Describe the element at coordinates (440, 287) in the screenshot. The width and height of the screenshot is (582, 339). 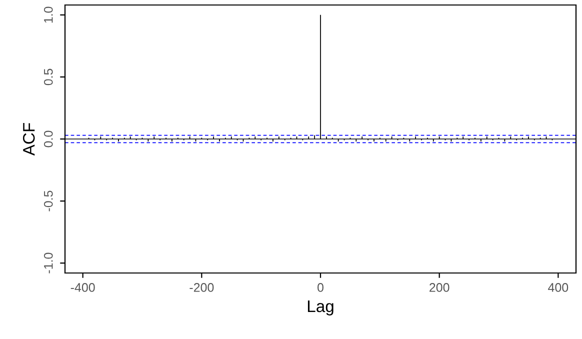
I see `x-tick-label: 200` at that location.